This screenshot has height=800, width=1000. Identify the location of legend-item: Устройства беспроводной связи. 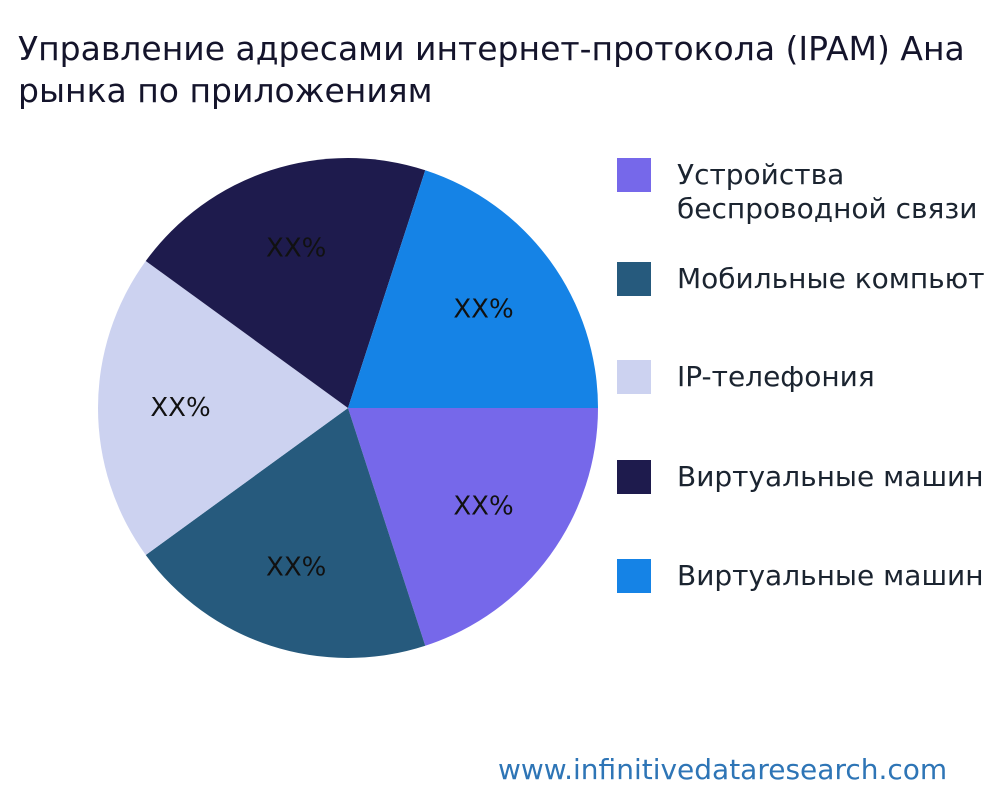
(797, 192).